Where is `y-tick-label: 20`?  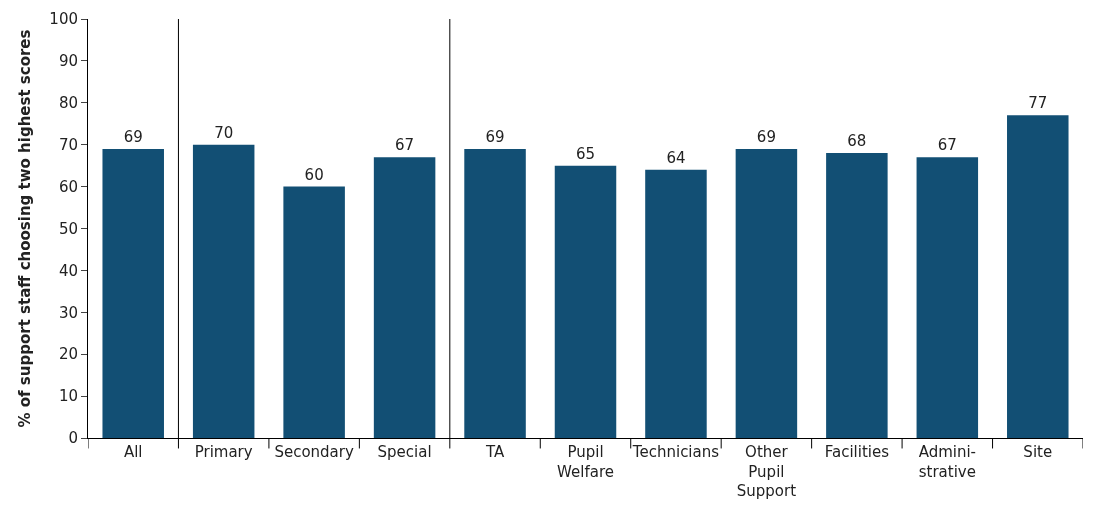 y-tick-label: 20 is located at coordinates (68, 354).